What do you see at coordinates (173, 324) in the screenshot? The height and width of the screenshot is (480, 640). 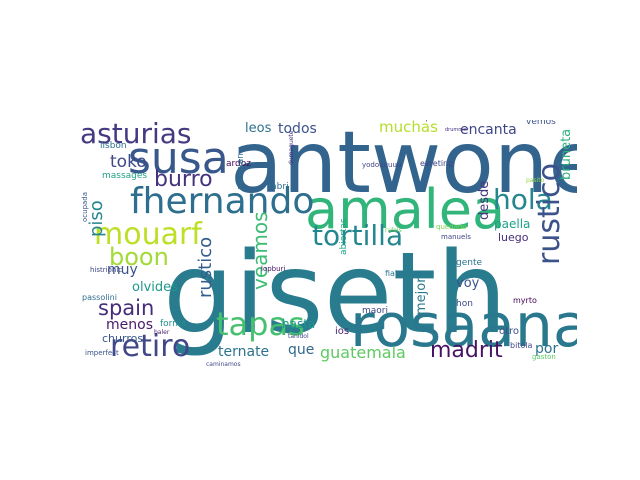 I see `word-forms: forms` at bounding box center [173, 324].